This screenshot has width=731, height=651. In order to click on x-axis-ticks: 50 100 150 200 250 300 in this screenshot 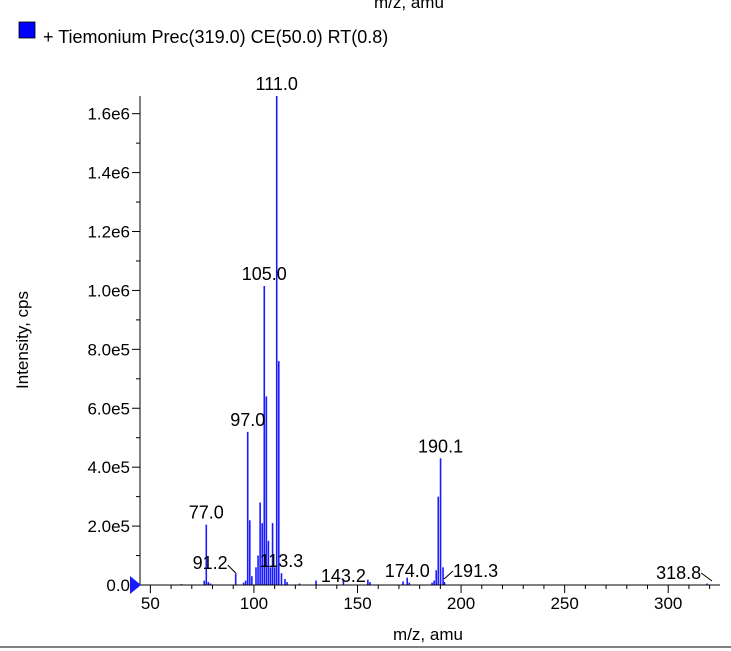, I will do `click(426, 599)`.